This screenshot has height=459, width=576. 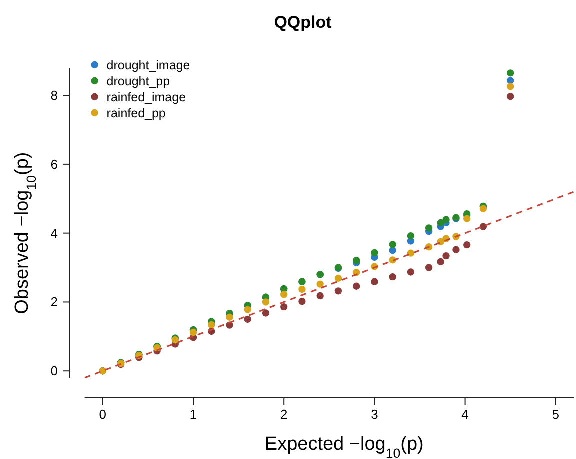 I want to click on chart-title: QQplot, so click(x=303, y=22).